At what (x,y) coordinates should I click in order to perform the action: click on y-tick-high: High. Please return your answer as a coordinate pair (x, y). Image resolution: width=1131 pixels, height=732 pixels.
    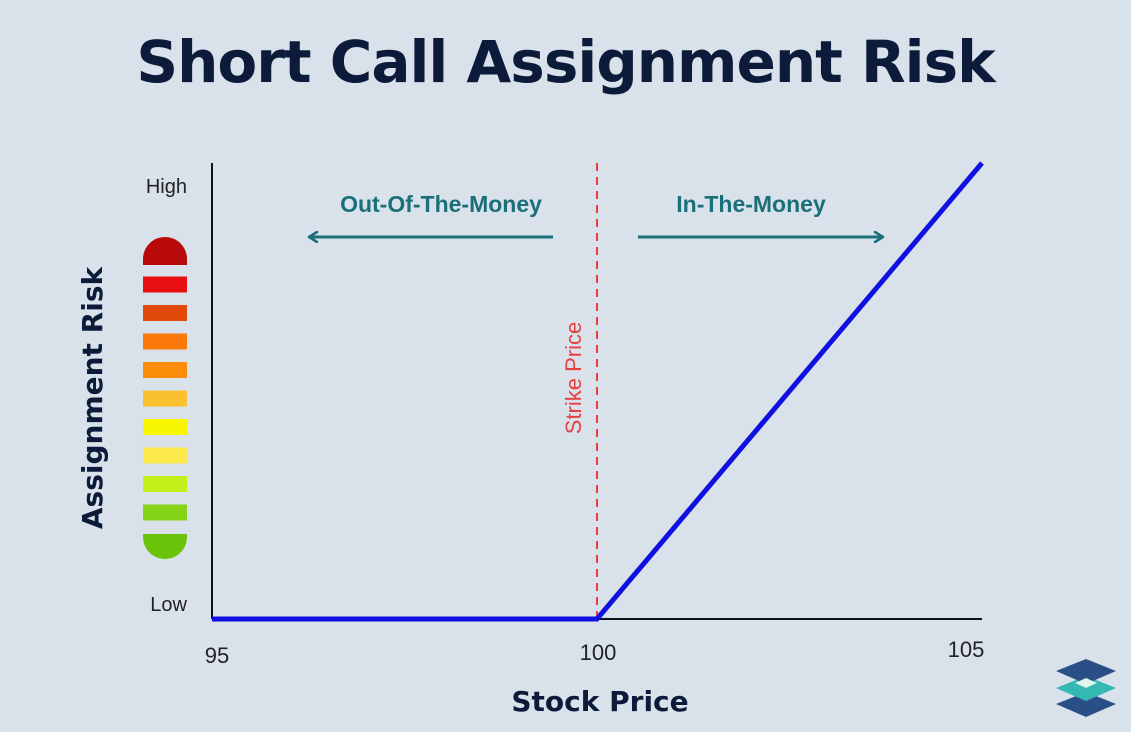
    Looking at the image, I should click on (166, 187).